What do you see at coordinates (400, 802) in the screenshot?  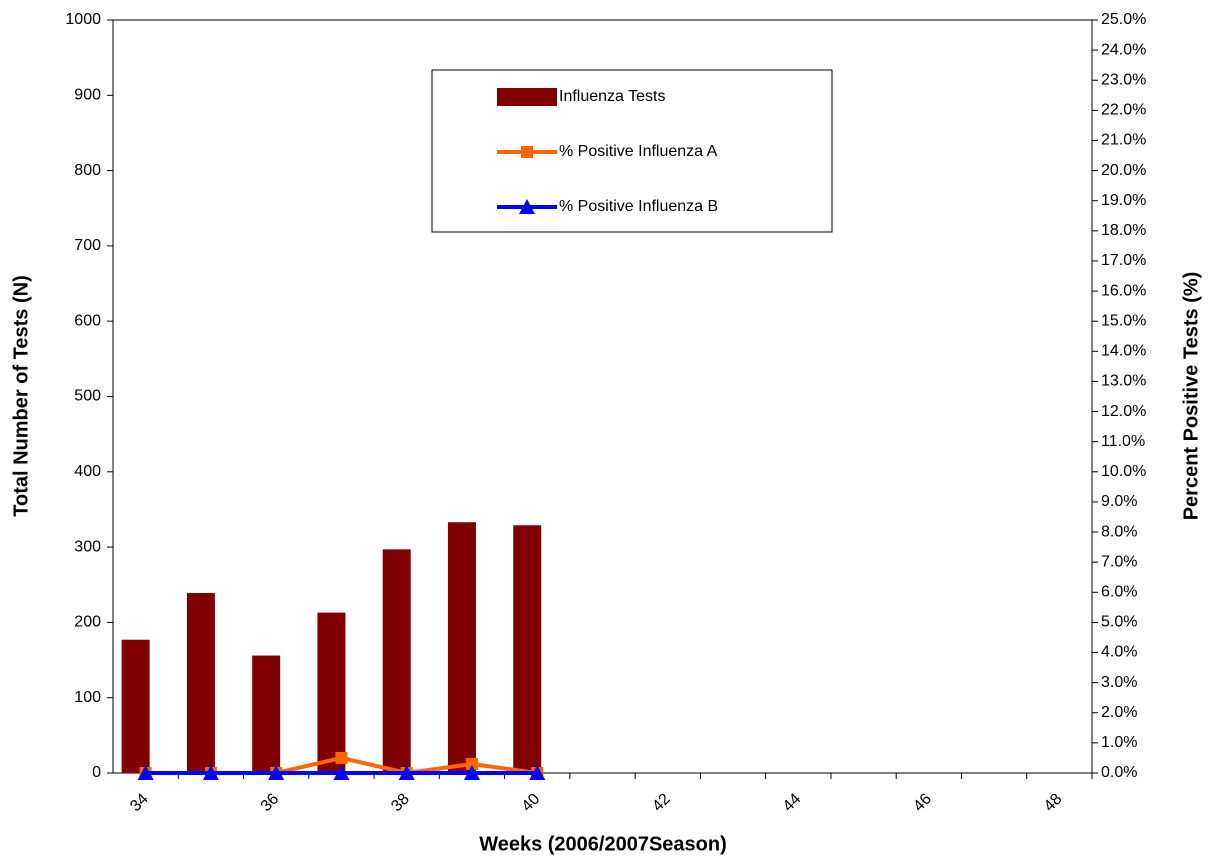 I see `x-tick-label: 38` at bounding box center [400, 802].